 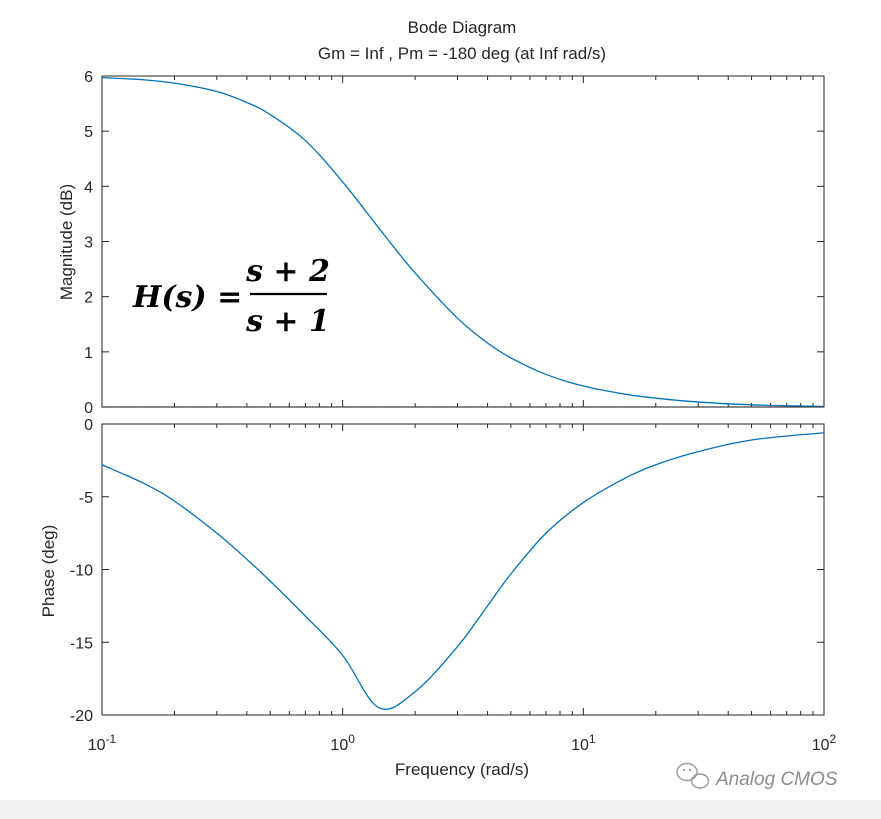 What do you see at coordinates (48, 571) in the screenshot?
I see `phase-ylabel: Phase (deg)` at bounding box center [48, 571].